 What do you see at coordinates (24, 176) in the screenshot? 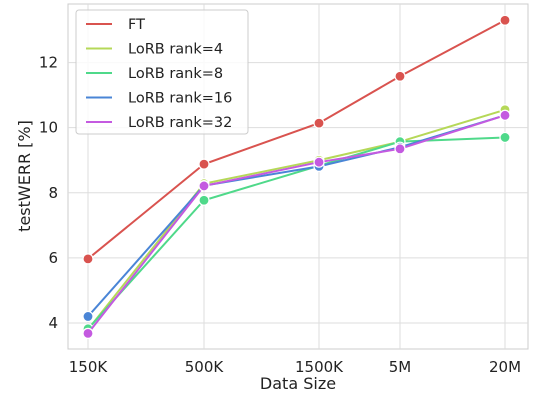
I see `y-axis-label: testWERR [%]` at bounding box center [24, 176].